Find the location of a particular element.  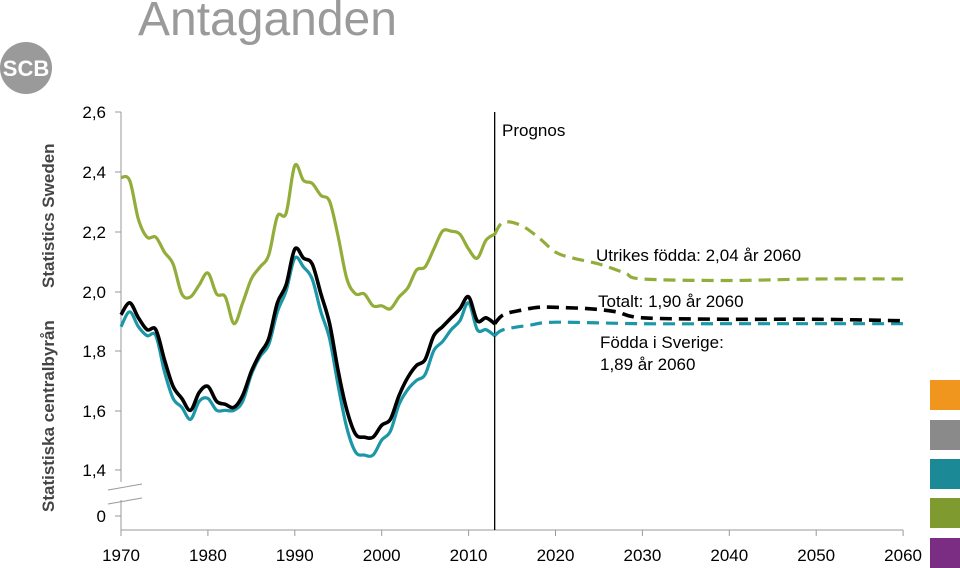

series-sverige-prognosis is located at coordinates (698, 329).